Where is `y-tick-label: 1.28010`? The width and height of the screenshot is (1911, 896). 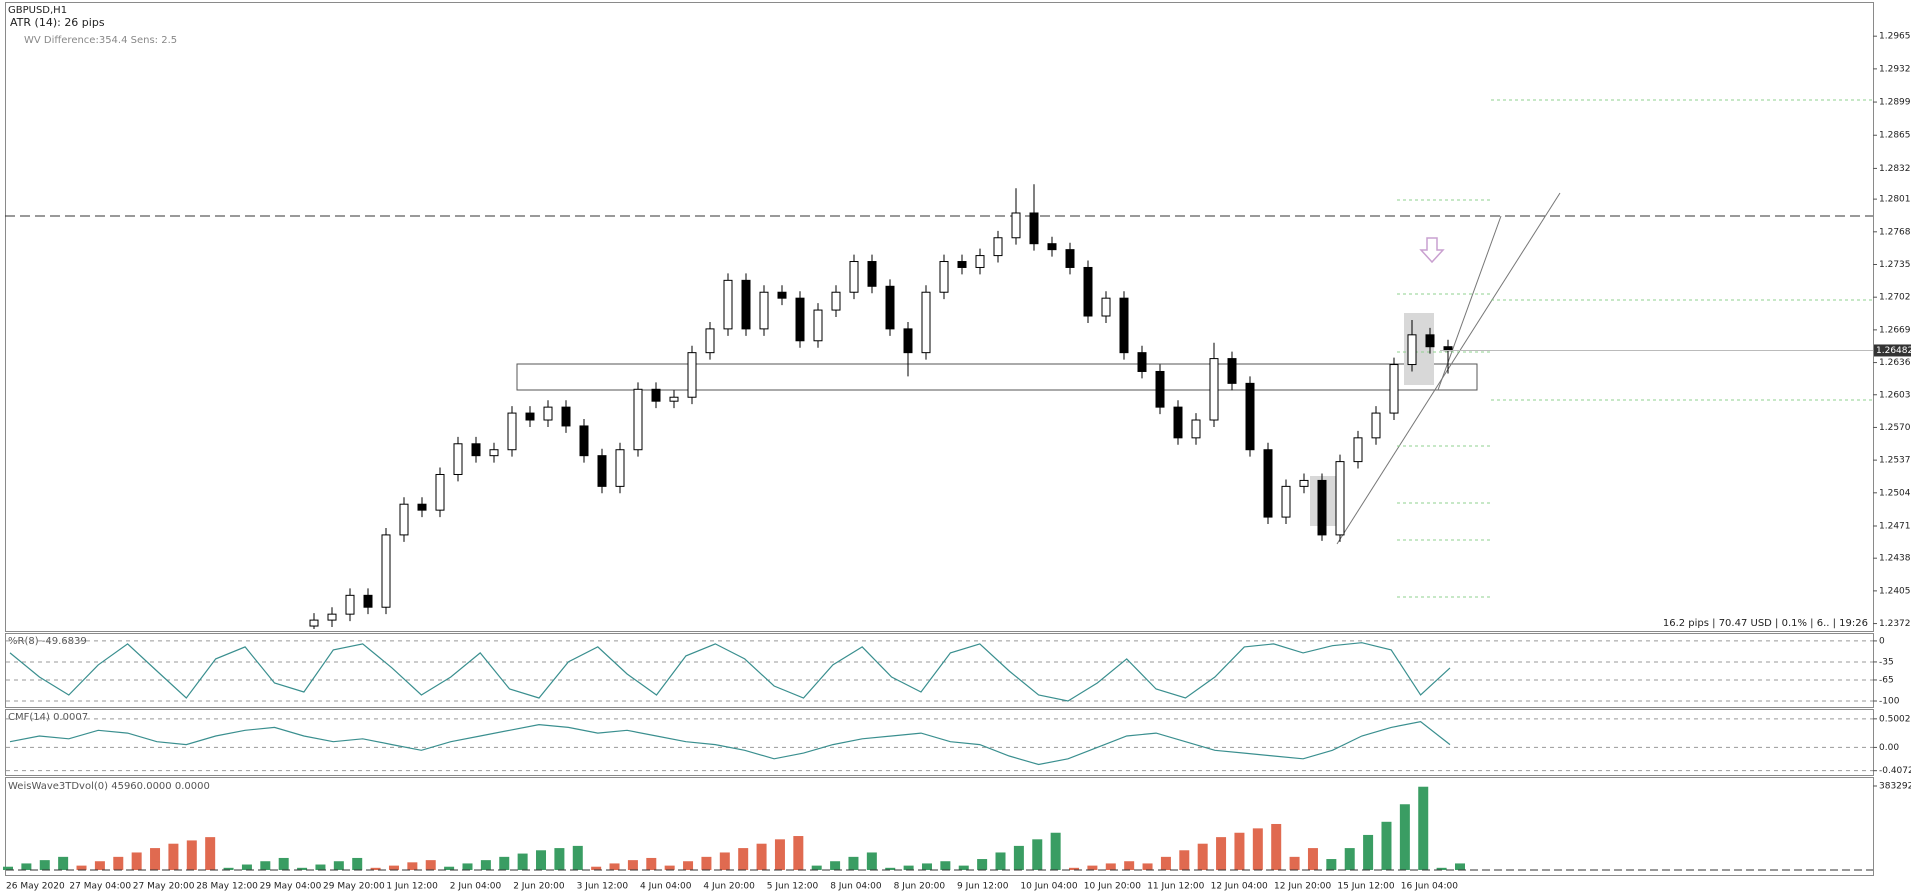
y-tick-label: 1.28010 is located at coordinates (1895, 200).